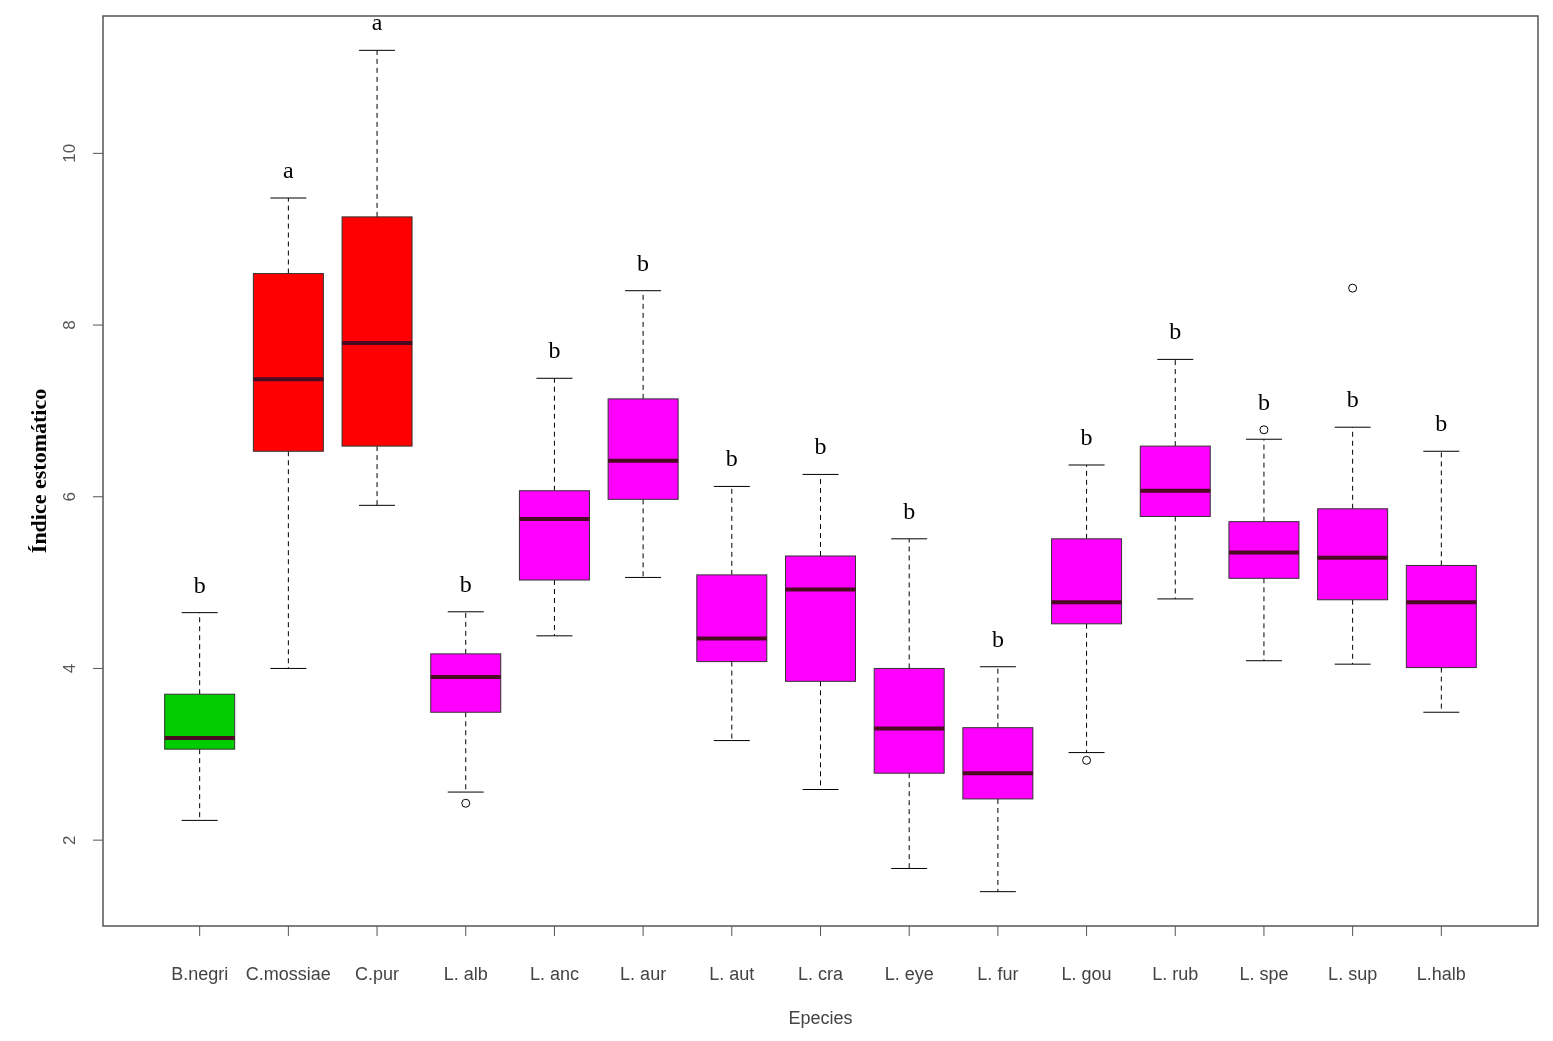  Describe the element at coordinates (70, 668) in the screenshot. I see `y-tick-label: 4` at that location.